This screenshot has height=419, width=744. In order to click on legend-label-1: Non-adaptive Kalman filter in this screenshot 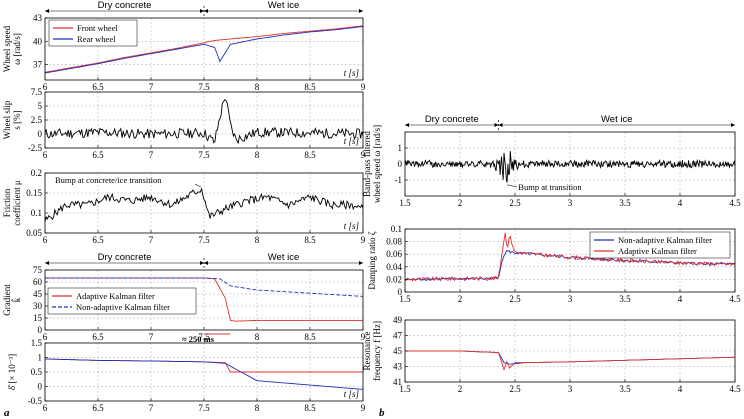, I will do `click(123, 307)`.